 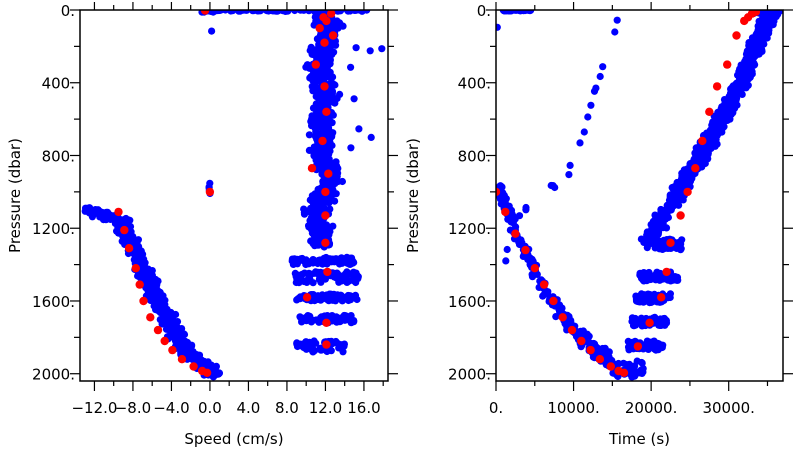 I want to click on speed-y-axis-title: Pressure (dbar), so click(x=15, y=195).